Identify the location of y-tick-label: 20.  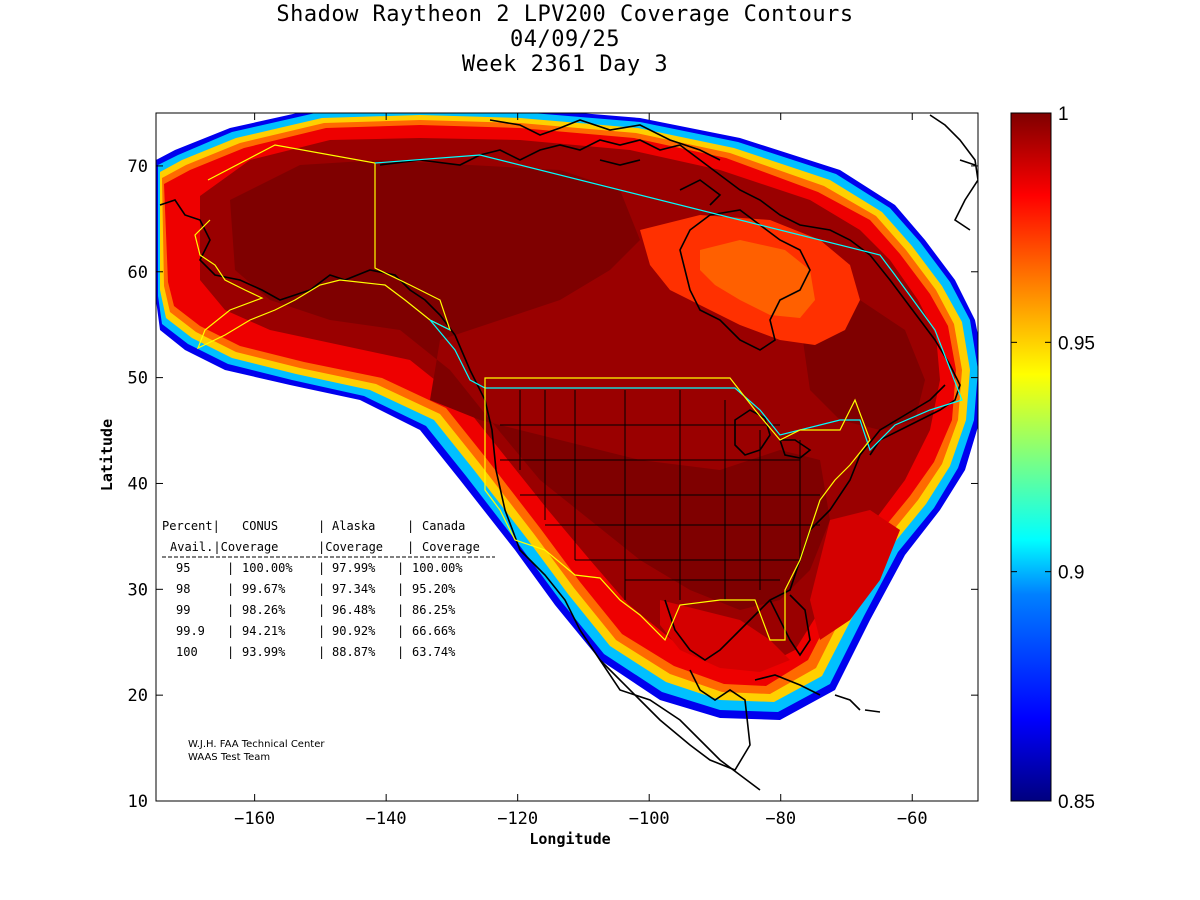
(138, 696).